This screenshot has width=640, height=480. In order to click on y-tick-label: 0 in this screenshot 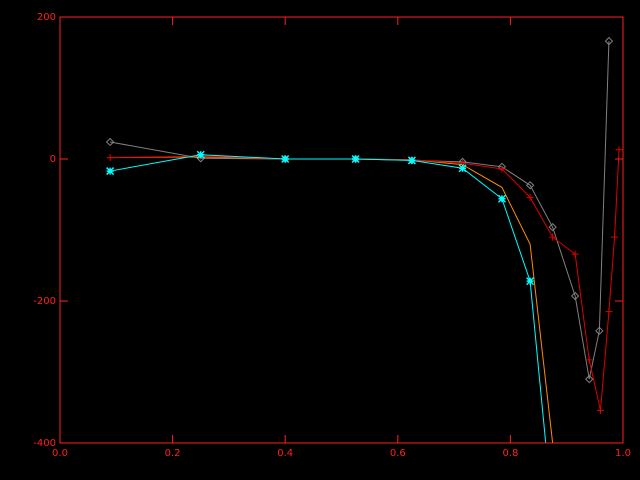, I will do `click(53, 159)`.